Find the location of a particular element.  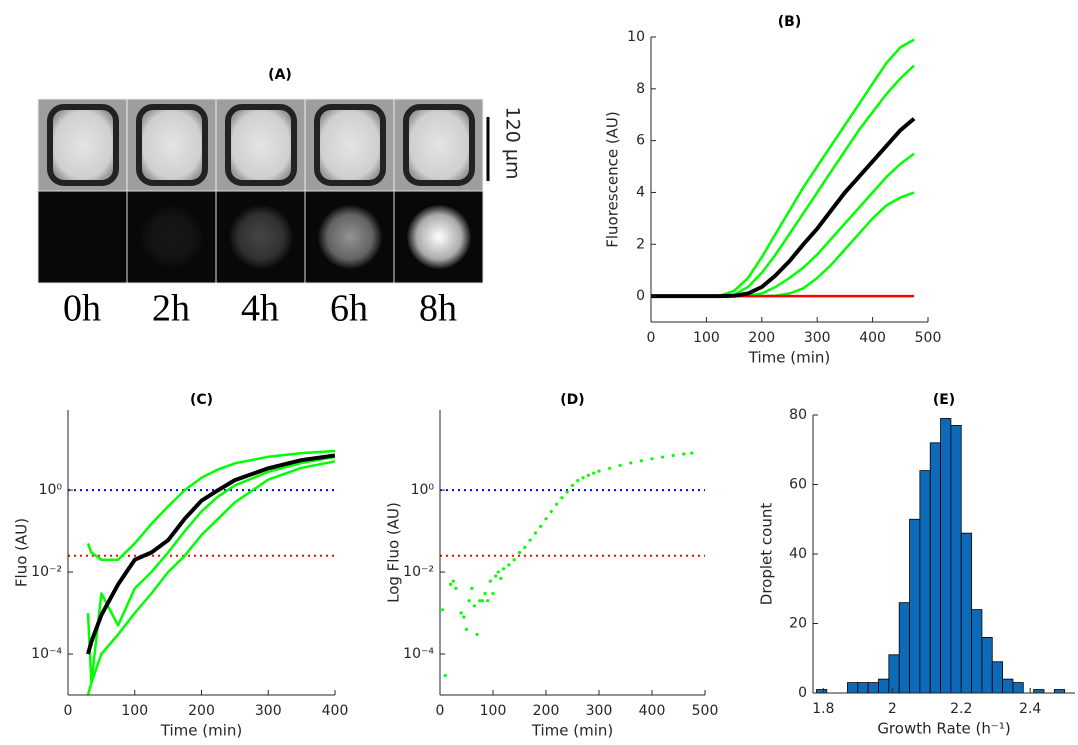

plot-area is located at coordinates (783, 168).